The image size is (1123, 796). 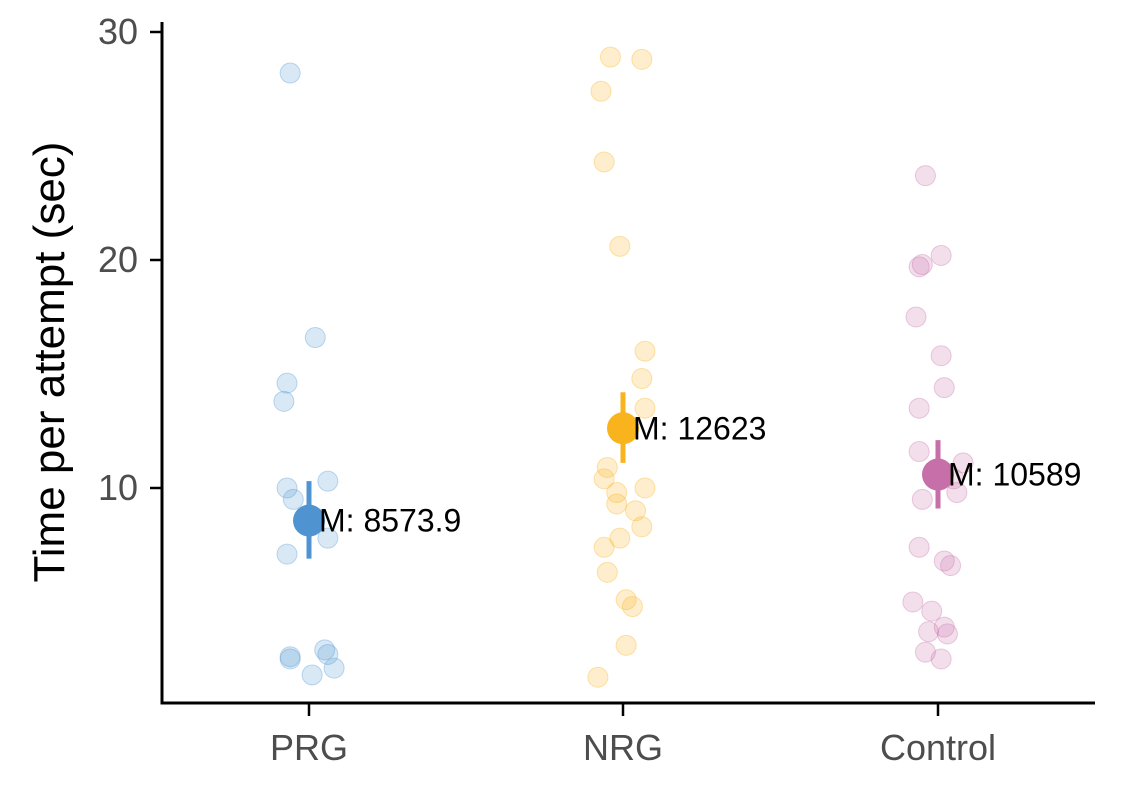 What do you see at coordinates (1014, 475) in the screenshot?
I see `mean-label: M: 10589` at bounding box center [1014, 475].